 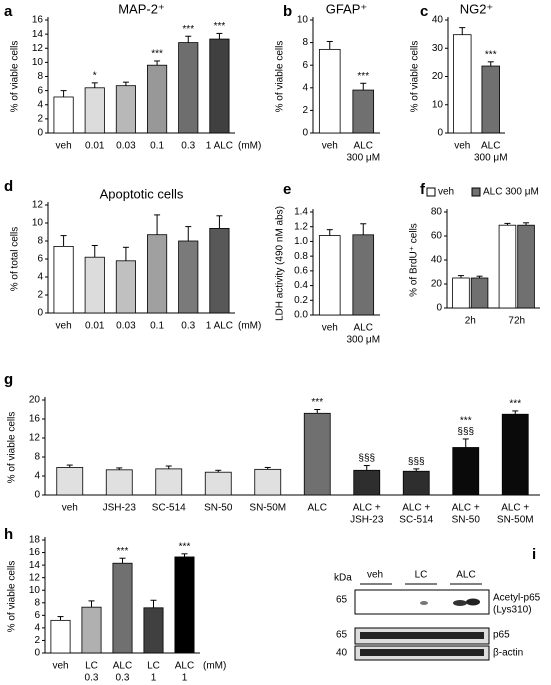 What do you see at coordinates (363, 158) in the screenshot?
I see `x-tick-label: 300 μM` at bounding box center [363, 158].